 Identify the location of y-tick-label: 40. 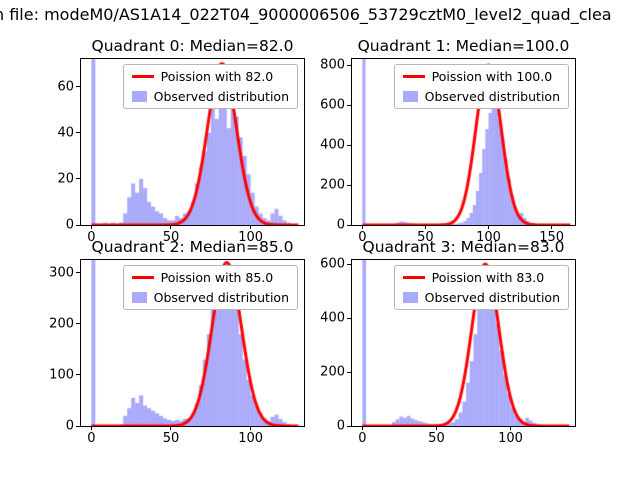
(65, 133).